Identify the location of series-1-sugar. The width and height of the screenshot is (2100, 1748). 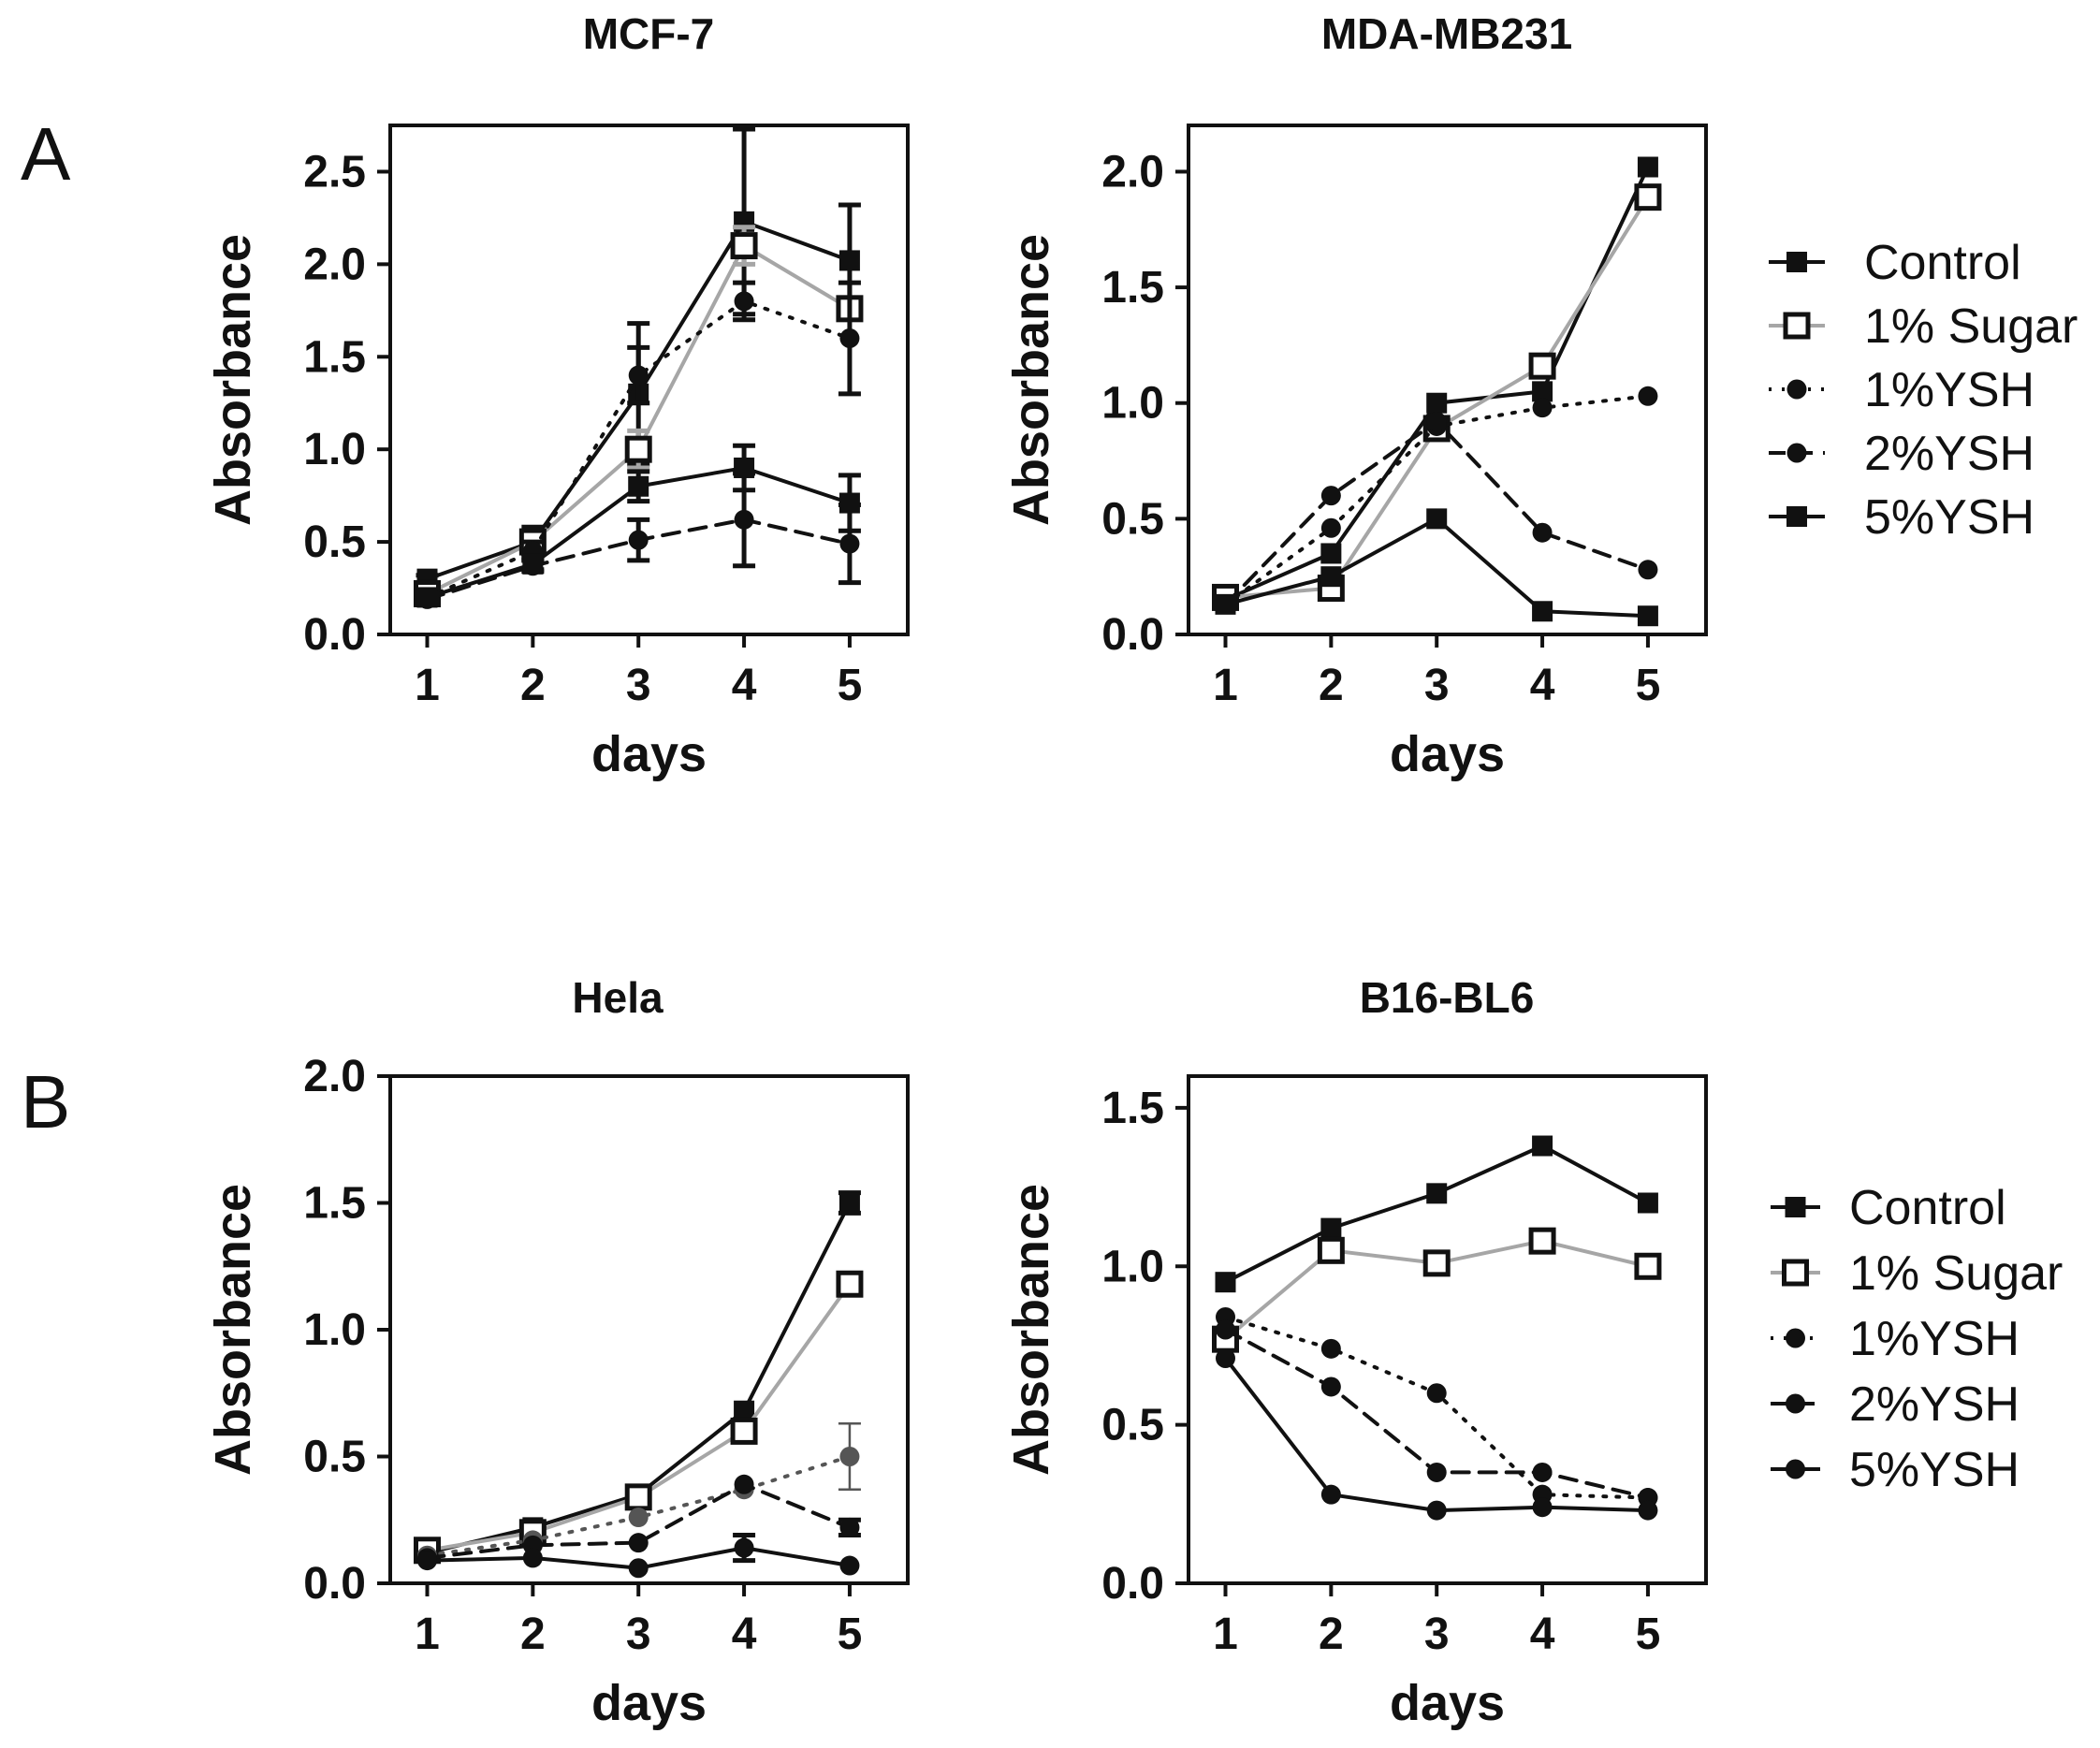
(1437, 1290).